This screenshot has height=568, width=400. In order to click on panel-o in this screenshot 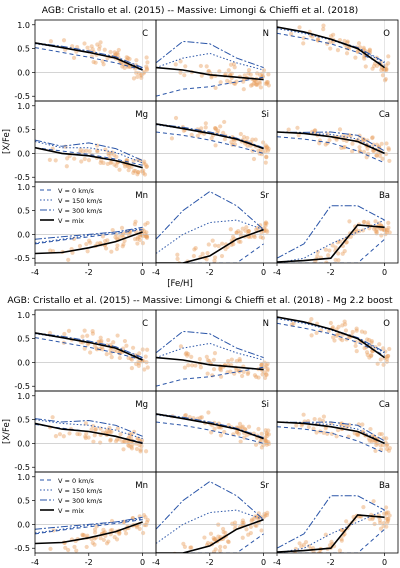, I will do `click(337, 60)`.